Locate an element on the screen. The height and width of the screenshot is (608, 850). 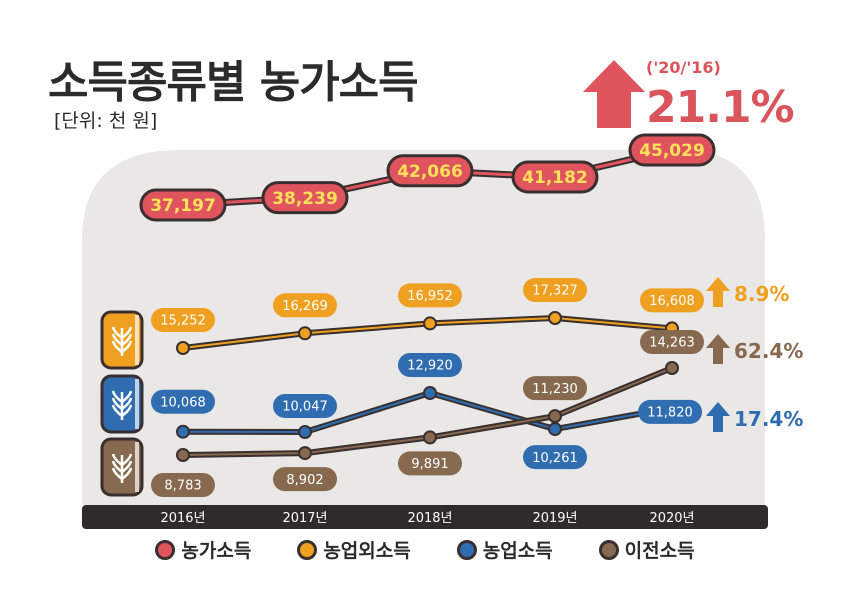
legend-label: 농가소득 is located at coordinates (216, 551).